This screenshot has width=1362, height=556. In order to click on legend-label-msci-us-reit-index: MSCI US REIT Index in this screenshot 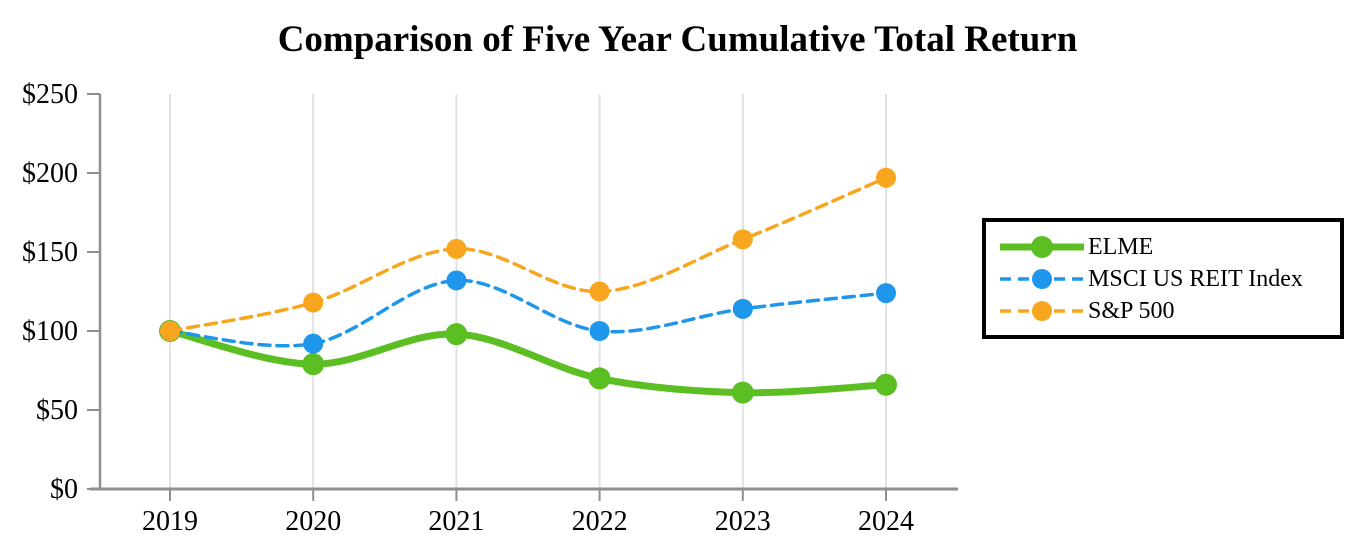, I will do `click(1195, 278)`.